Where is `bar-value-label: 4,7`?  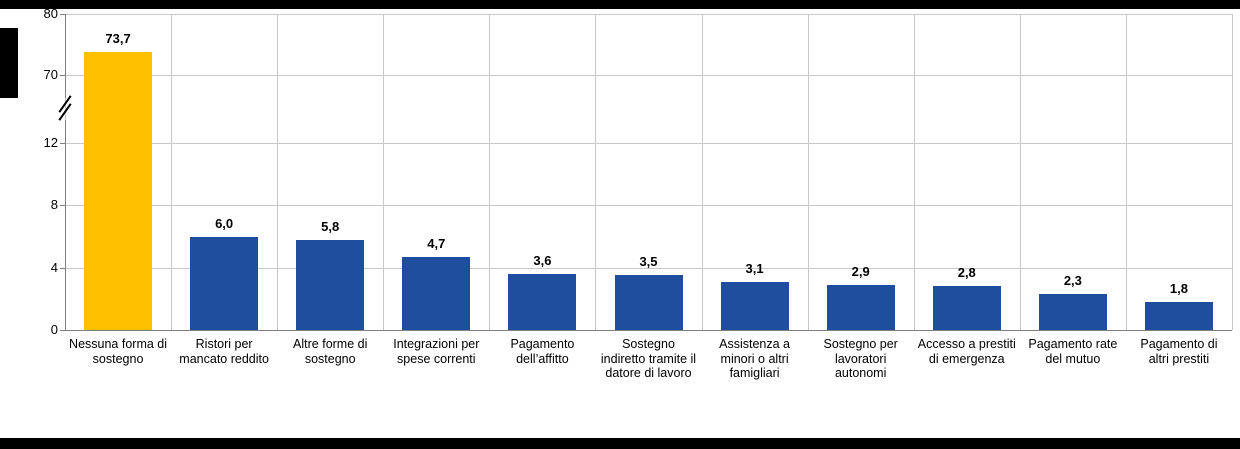
bar-value-label: 4,7 is located at coordinates (436, 243).